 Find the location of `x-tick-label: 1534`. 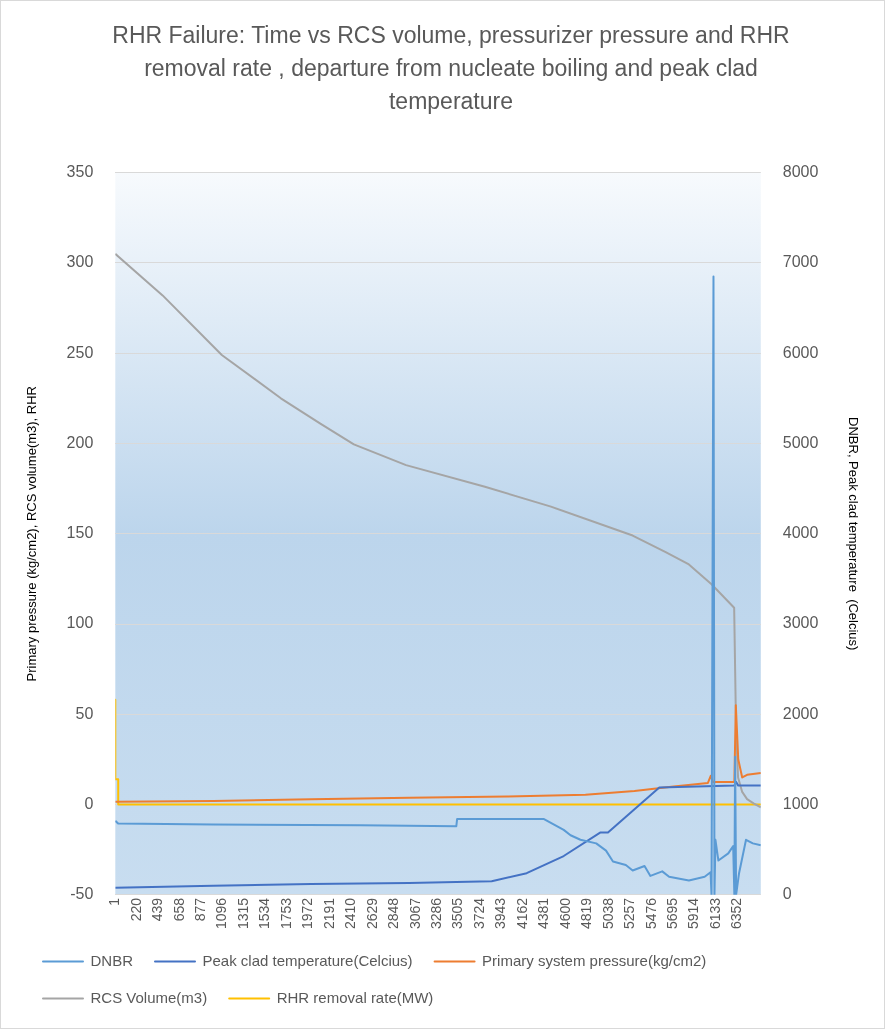

x-tick-label: 1534 is located at coordinates (264, 913).